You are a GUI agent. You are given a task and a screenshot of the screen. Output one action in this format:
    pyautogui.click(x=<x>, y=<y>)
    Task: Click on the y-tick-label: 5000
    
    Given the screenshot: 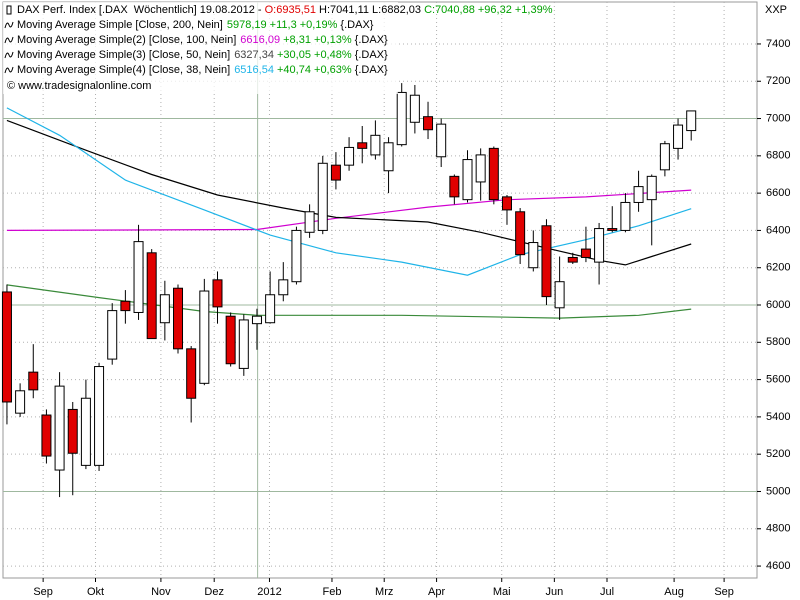 What is the action you would take?
    pyautogui.click(x=778, y=491)
    